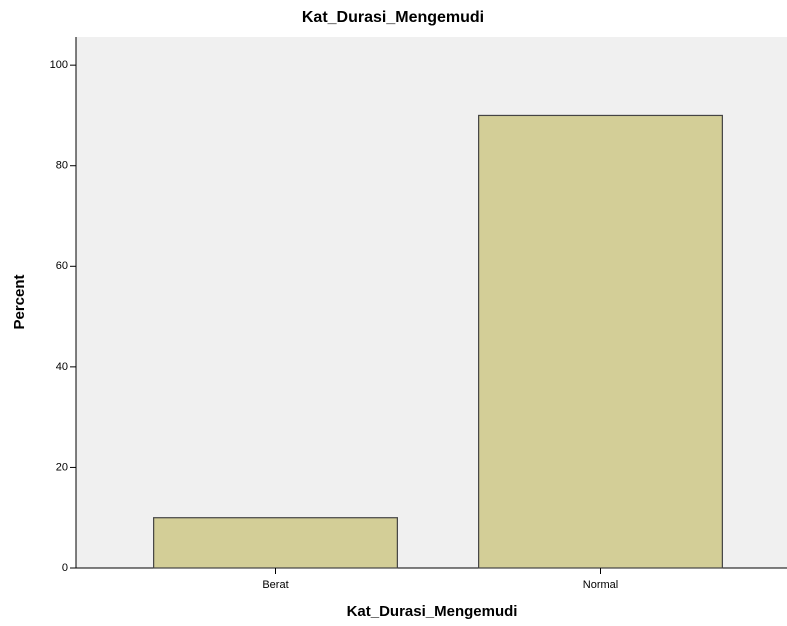 This screenshot has width=787, height=626. What do you see at coordinates (275, 585) in the screenshot?
I see `x-tick-label: Berat` at bounding box center [275, 585].